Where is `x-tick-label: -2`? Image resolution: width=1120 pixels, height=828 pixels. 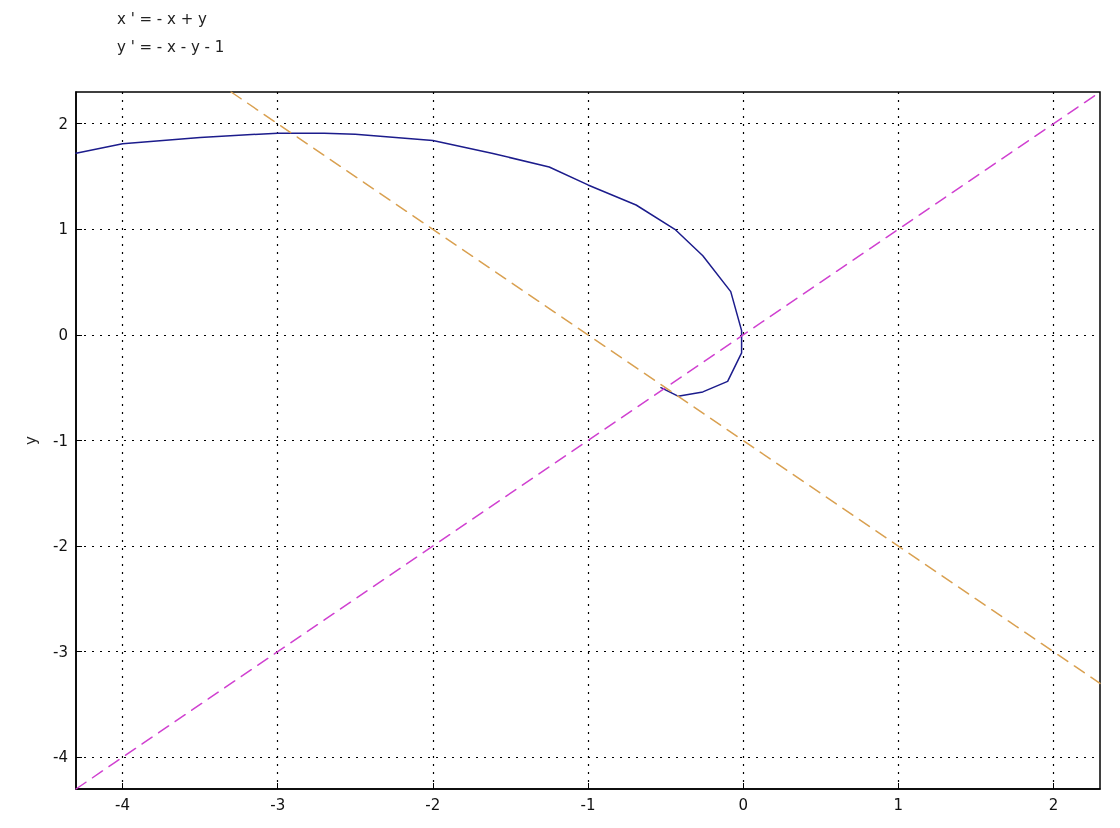 x-tick-label: -2 is located at coordinates (433, 804).